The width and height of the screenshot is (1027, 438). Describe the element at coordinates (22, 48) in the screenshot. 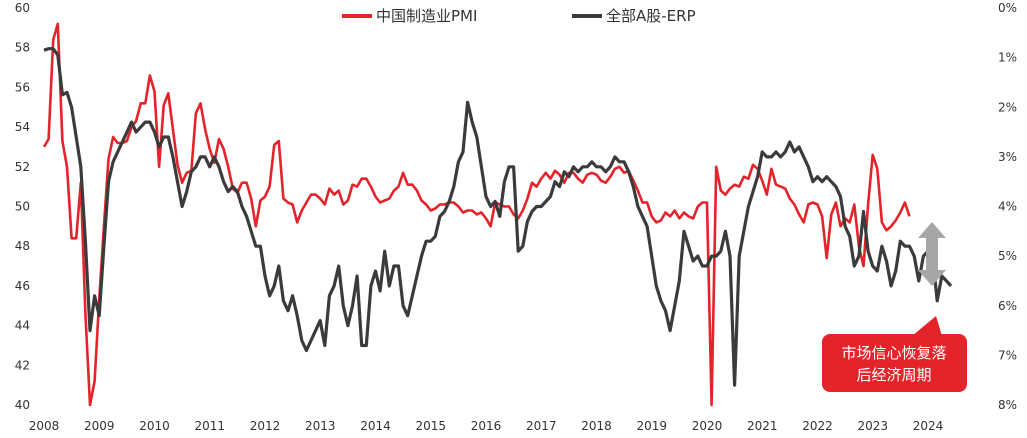

I see `y-left-tick-label: 58` at that location.